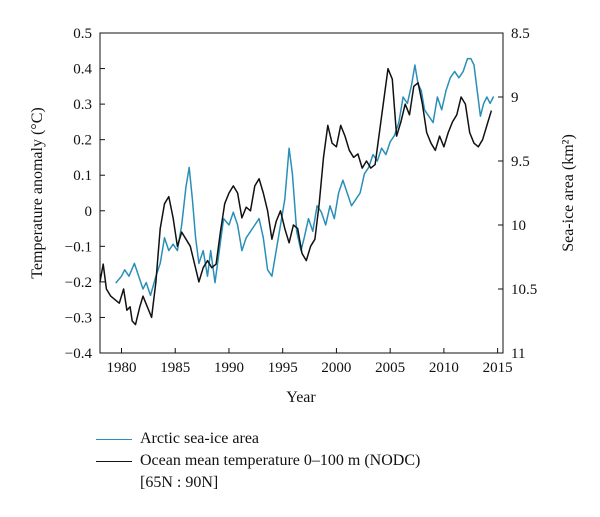 This screenshot has width=600, height=517. I want to click on x-tick-label-2: 1990, so click(229, 368).